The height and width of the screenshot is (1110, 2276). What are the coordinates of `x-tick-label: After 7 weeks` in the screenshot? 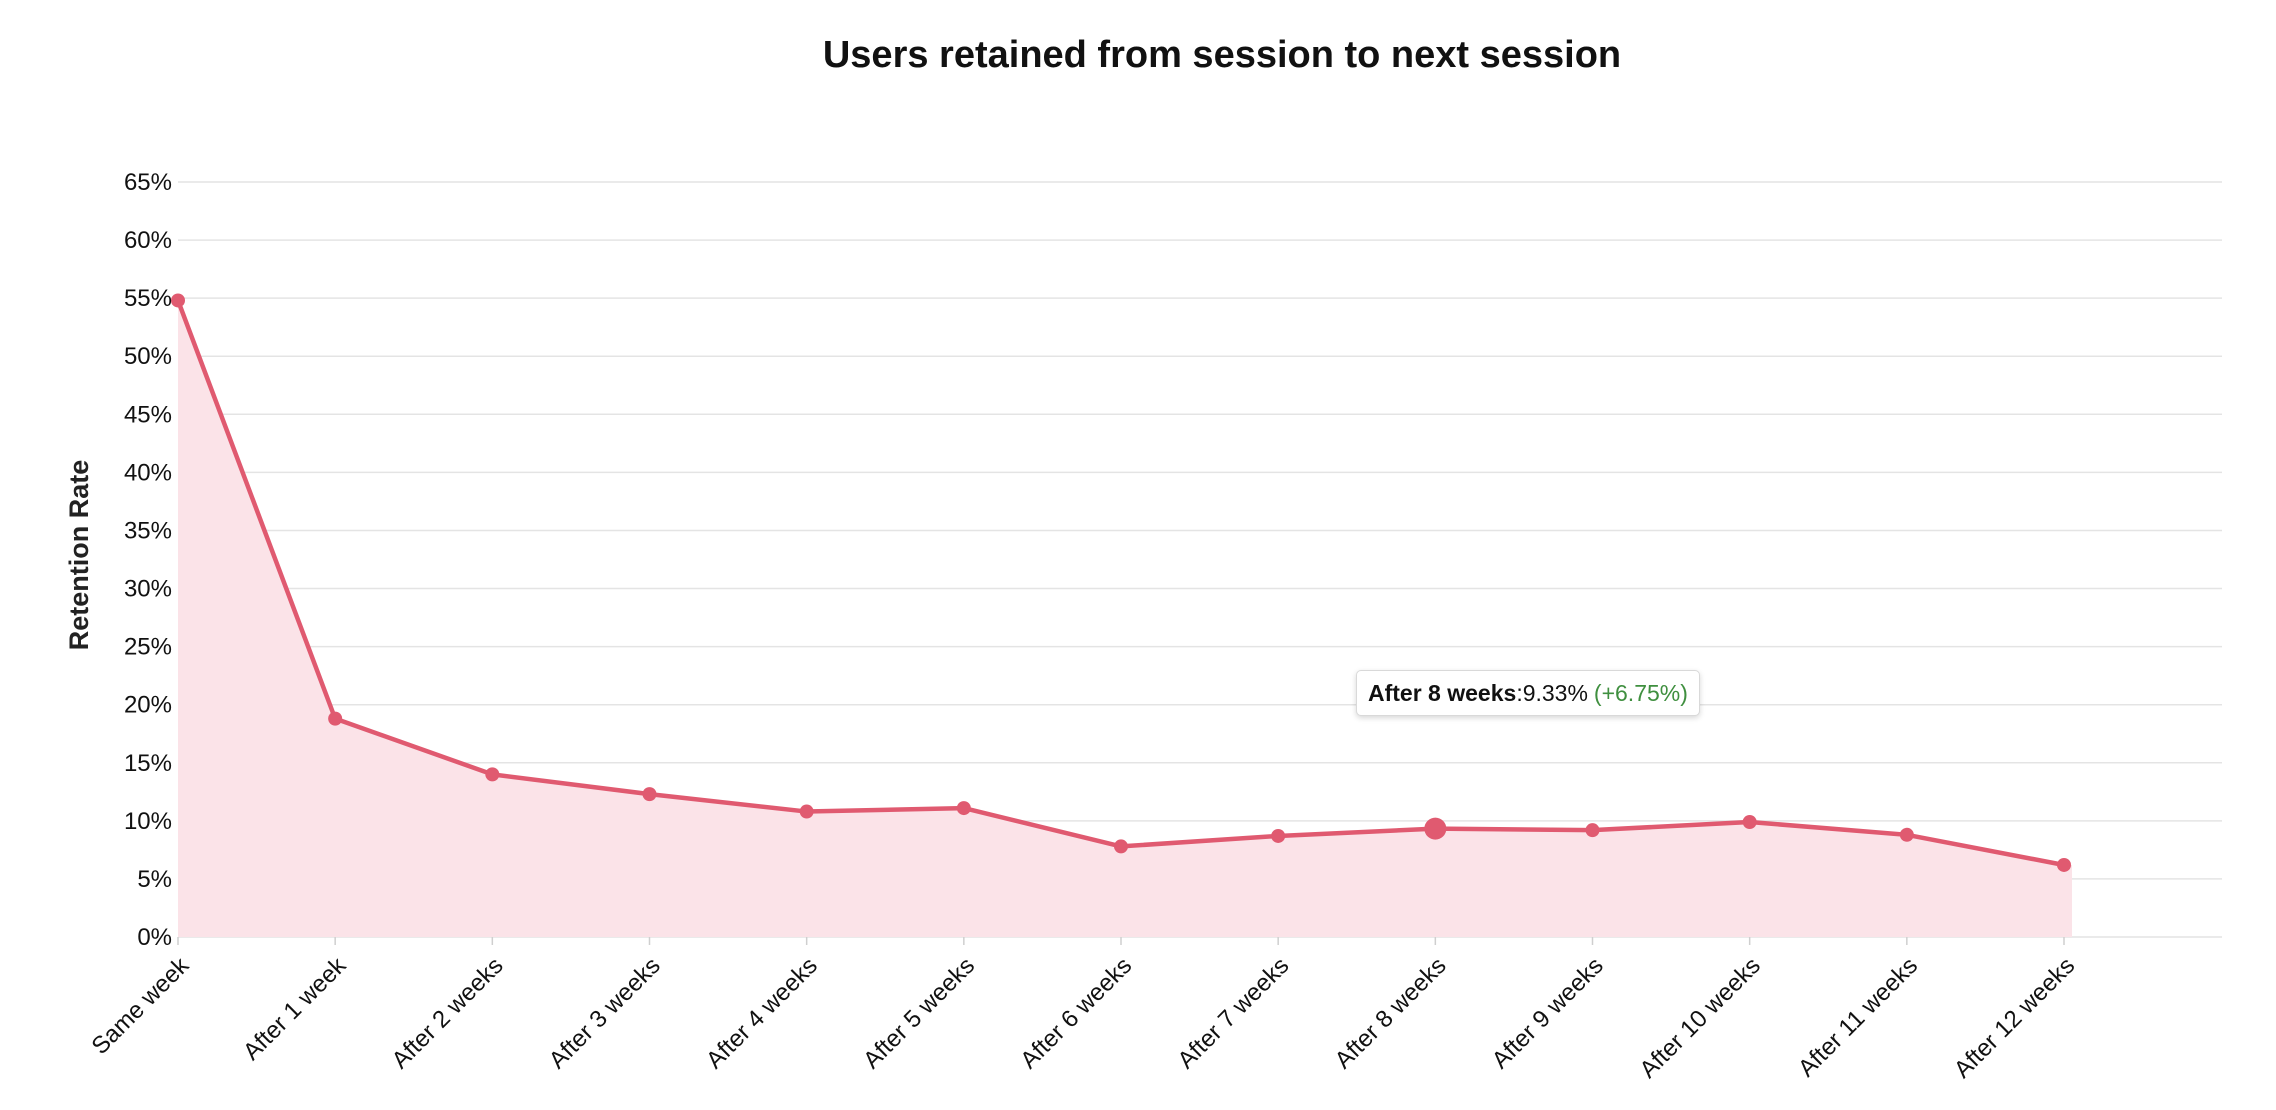 It's located at (1233, 1013).